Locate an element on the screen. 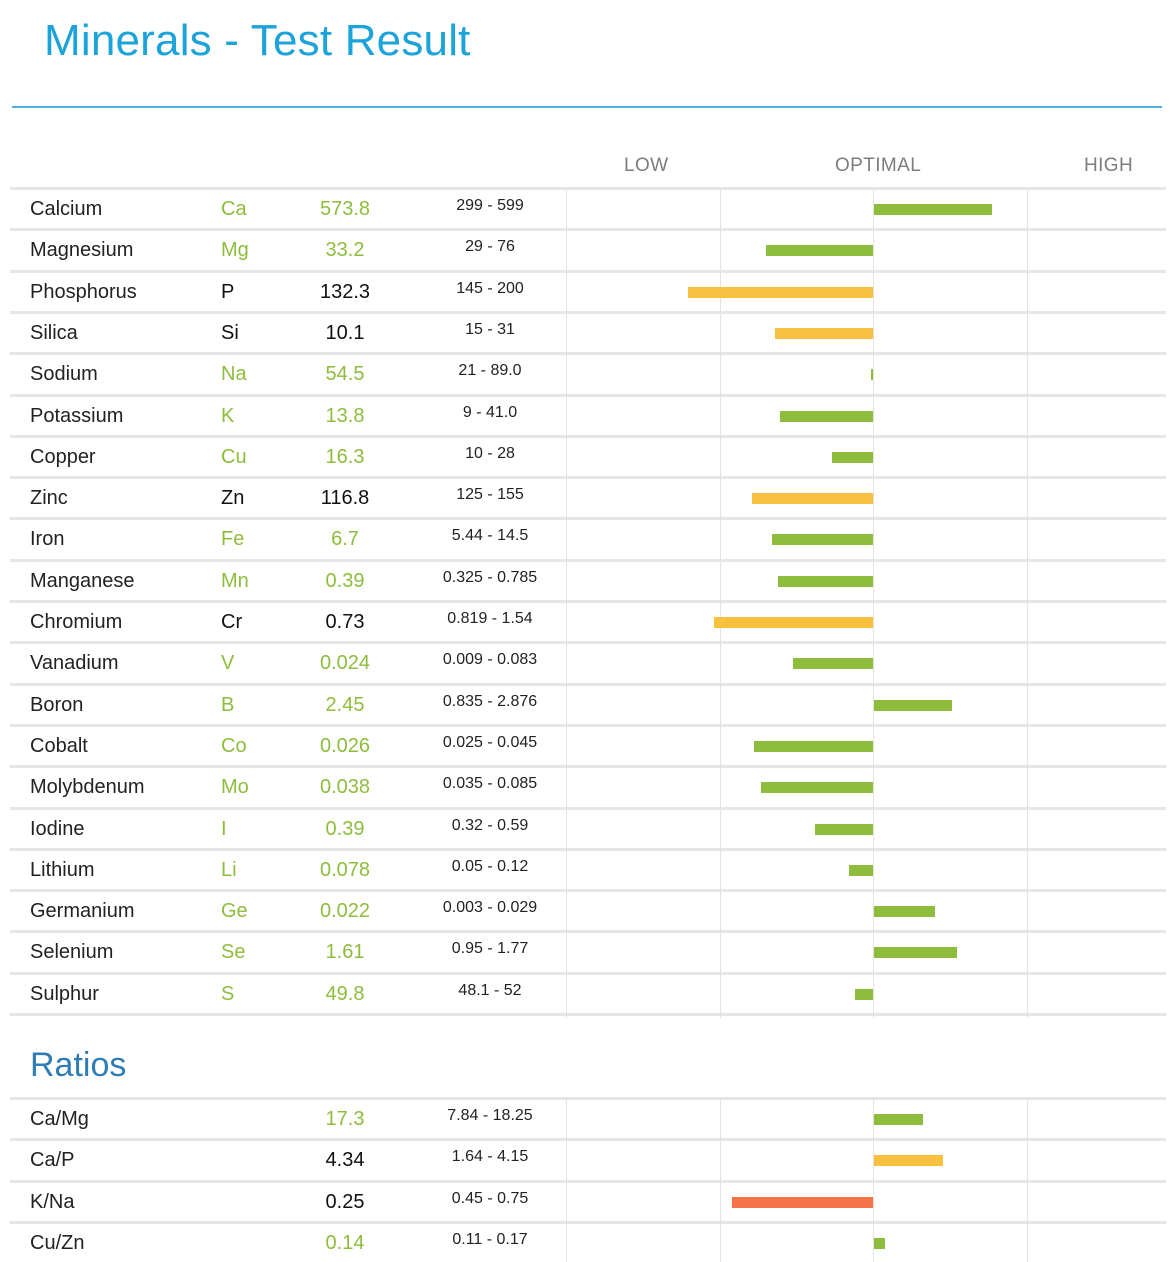 This screenshot has width=1176, height=1262. row-symbol: Cu is located at coordinates (234, 456).